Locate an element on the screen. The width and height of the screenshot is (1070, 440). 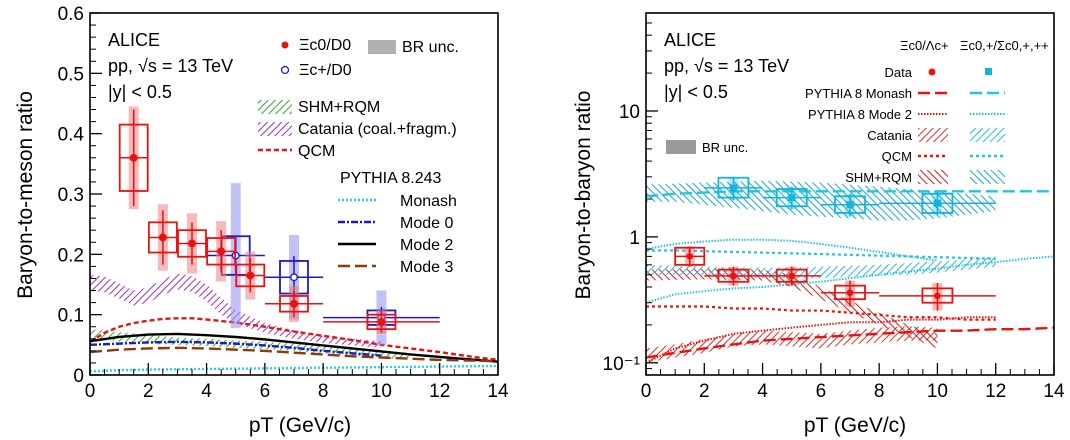
left-legend-models: SHM+RQM Catania (coal.+fragm.) QCM is located at coordinates (357, 129).